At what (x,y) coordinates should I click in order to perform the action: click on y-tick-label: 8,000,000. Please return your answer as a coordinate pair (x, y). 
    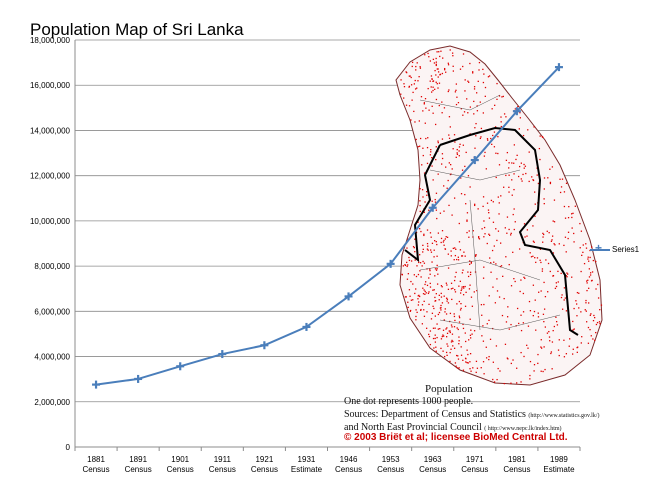
    Looking at the image, I should click on (52, 266).